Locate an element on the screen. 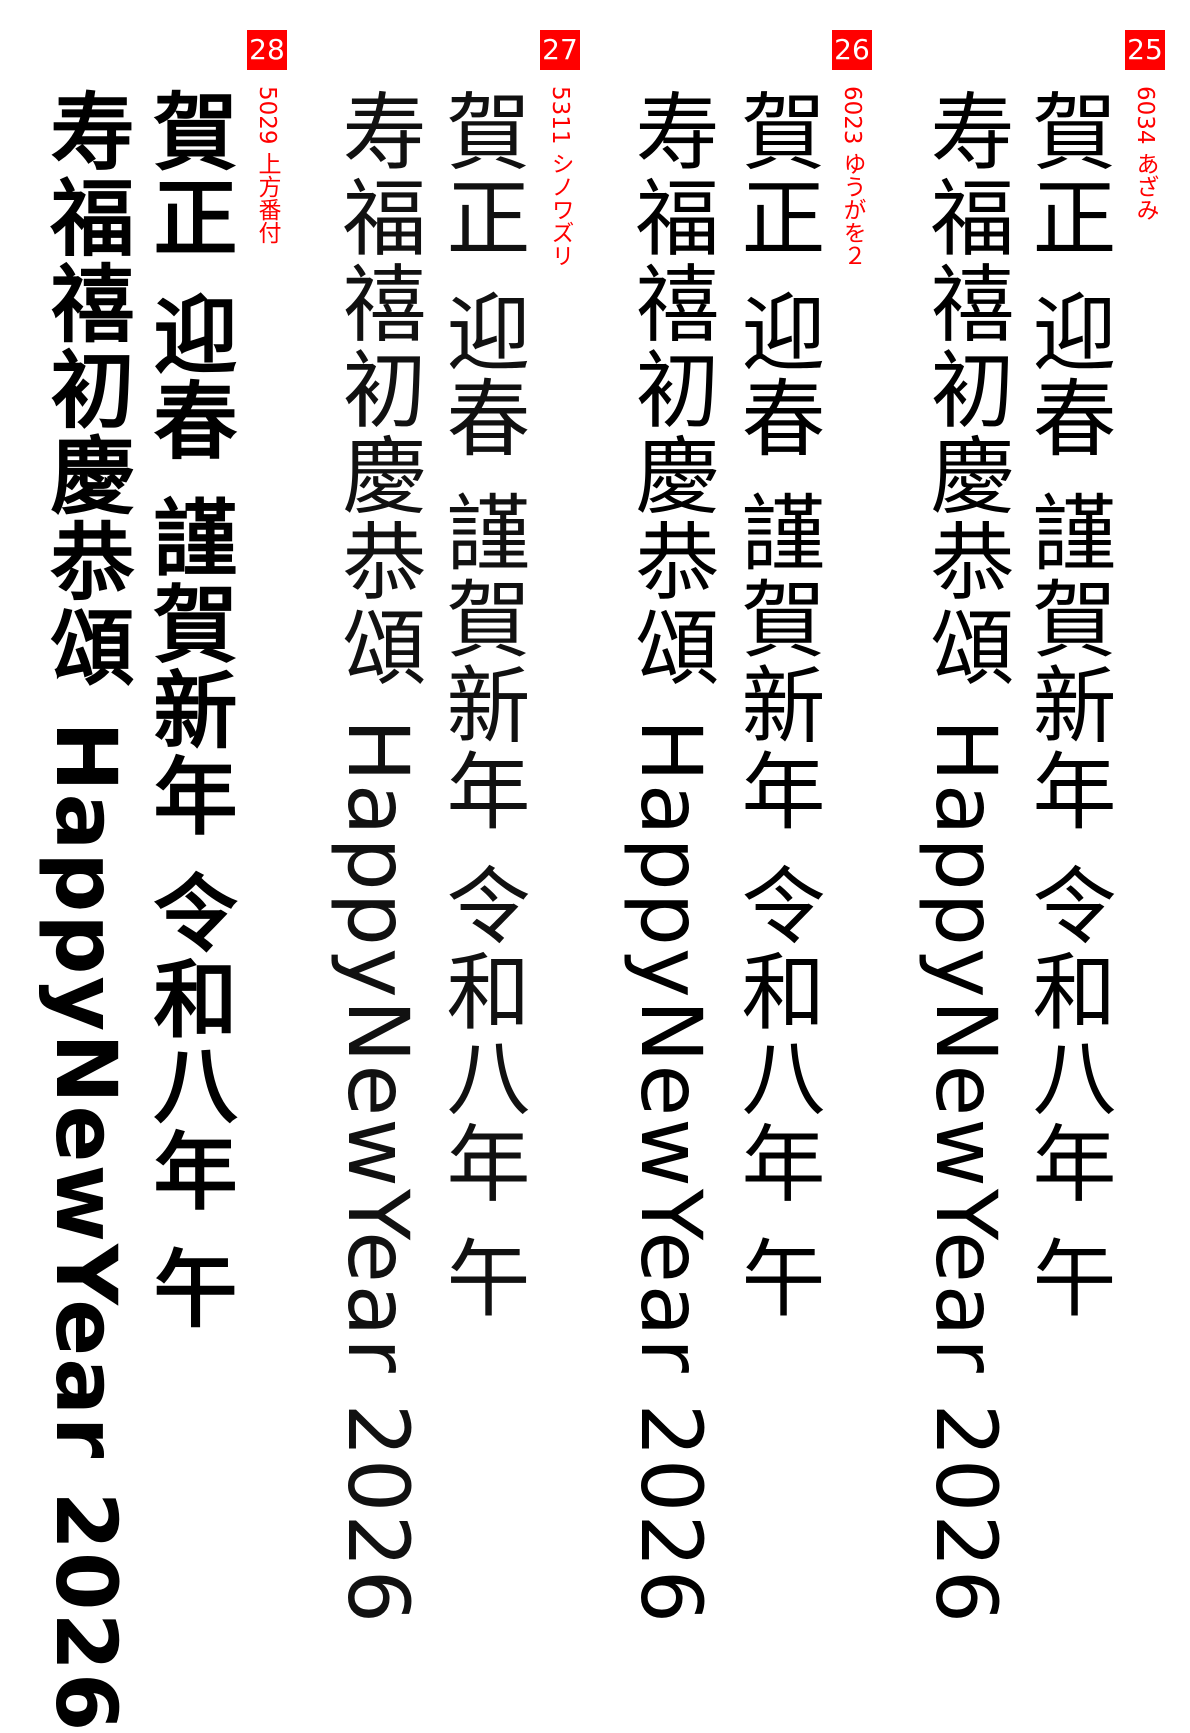 This screenshot has height=1733, width=1190. font-label: 6023 ゆうがを２ is located at coordinates (852, 176).